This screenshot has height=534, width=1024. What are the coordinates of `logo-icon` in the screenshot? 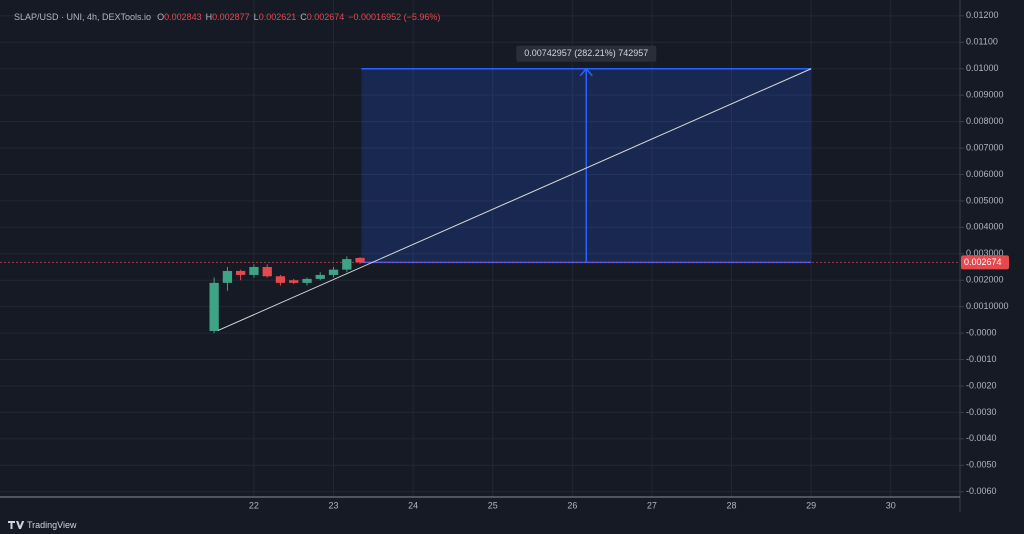 It's located at (16, 525).